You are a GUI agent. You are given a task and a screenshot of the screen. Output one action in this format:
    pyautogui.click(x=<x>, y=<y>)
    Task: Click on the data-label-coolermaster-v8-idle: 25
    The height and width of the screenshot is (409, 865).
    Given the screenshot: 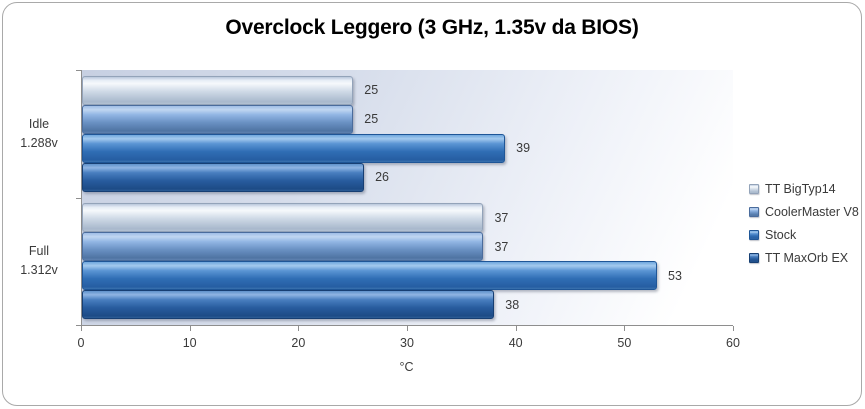 What is the action you would take?
    pyautogui.click(x=371, y=119)
    